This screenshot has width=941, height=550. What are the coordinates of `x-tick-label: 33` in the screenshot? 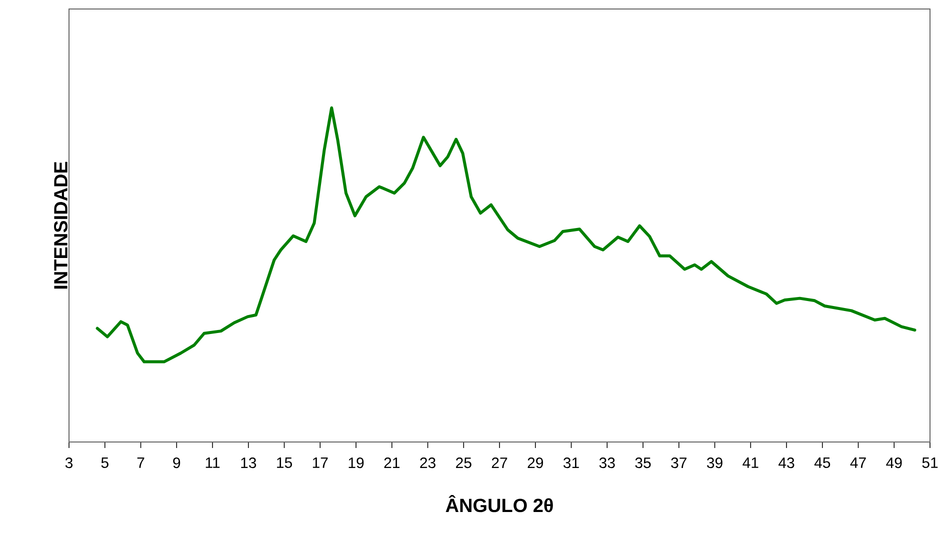 It's located at (607, 463).